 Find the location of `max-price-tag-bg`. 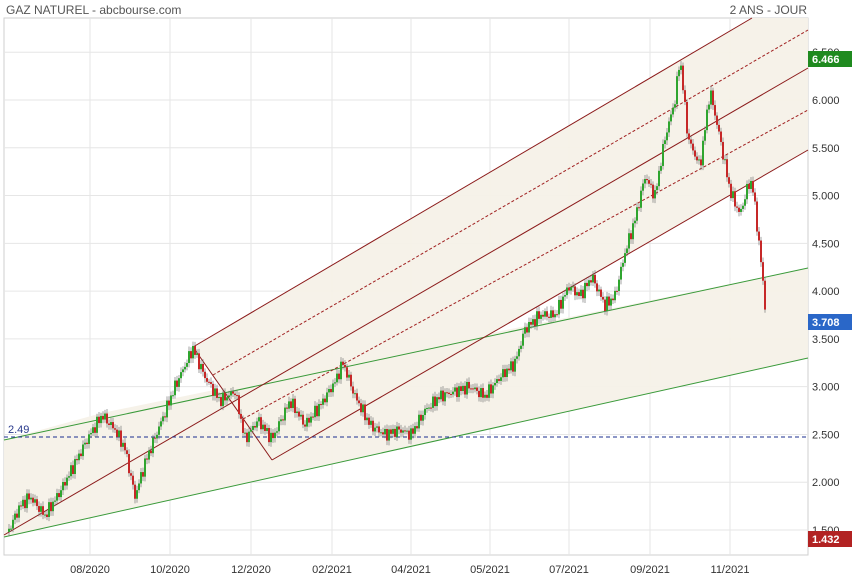

max-price-tag-bg is located at coordinates (830, 59).